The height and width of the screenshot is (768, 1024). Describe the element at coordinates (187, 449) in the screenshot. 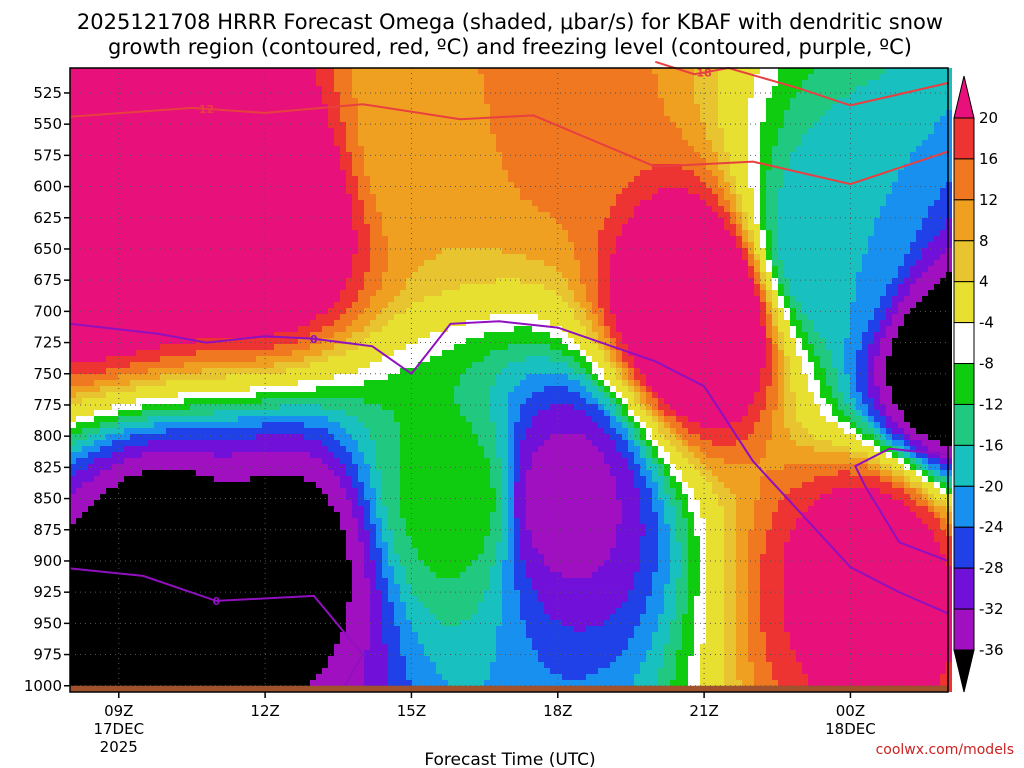

I see `omega-cell-2016` at that location.